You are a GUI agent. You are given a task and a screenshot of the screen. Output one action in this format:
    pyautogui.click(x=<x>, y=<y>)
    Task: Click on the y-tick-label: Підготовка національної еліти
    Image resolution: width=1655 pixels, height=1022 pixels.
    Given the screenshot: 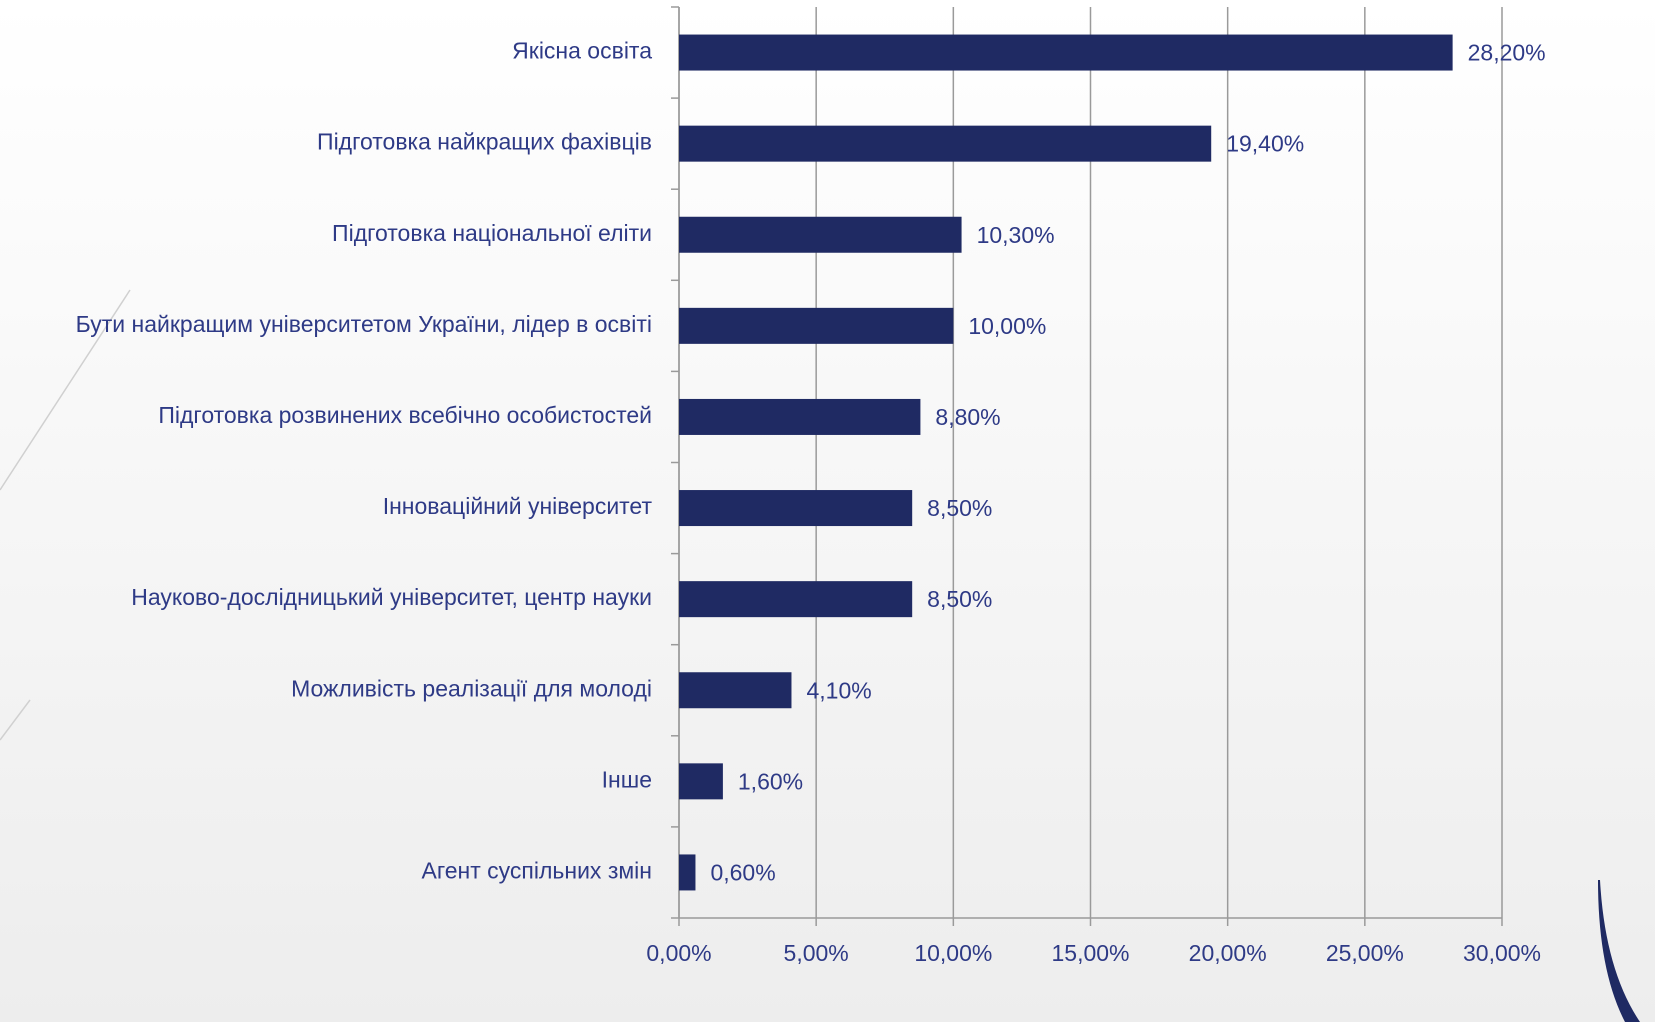 What is the action you would take?
    pyautogui.click(x=492, y=233)
    